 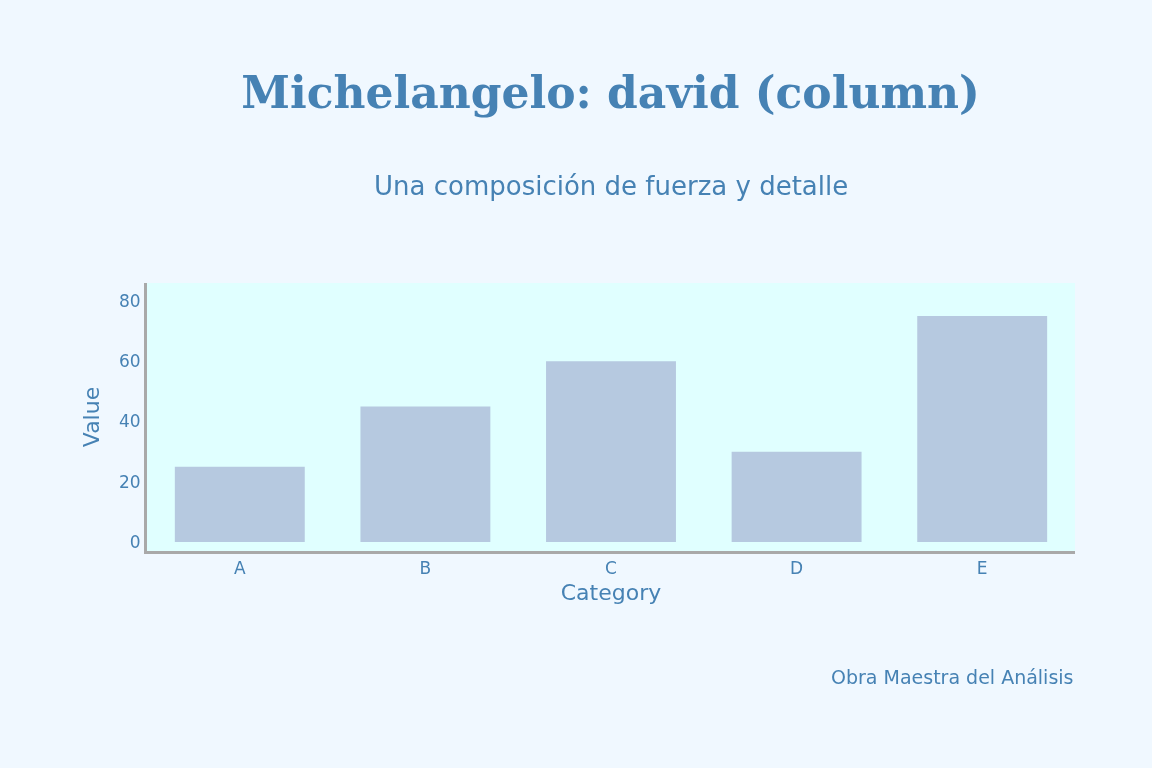 I want to click on x-tick-label: D, so click(x=797, y=568).